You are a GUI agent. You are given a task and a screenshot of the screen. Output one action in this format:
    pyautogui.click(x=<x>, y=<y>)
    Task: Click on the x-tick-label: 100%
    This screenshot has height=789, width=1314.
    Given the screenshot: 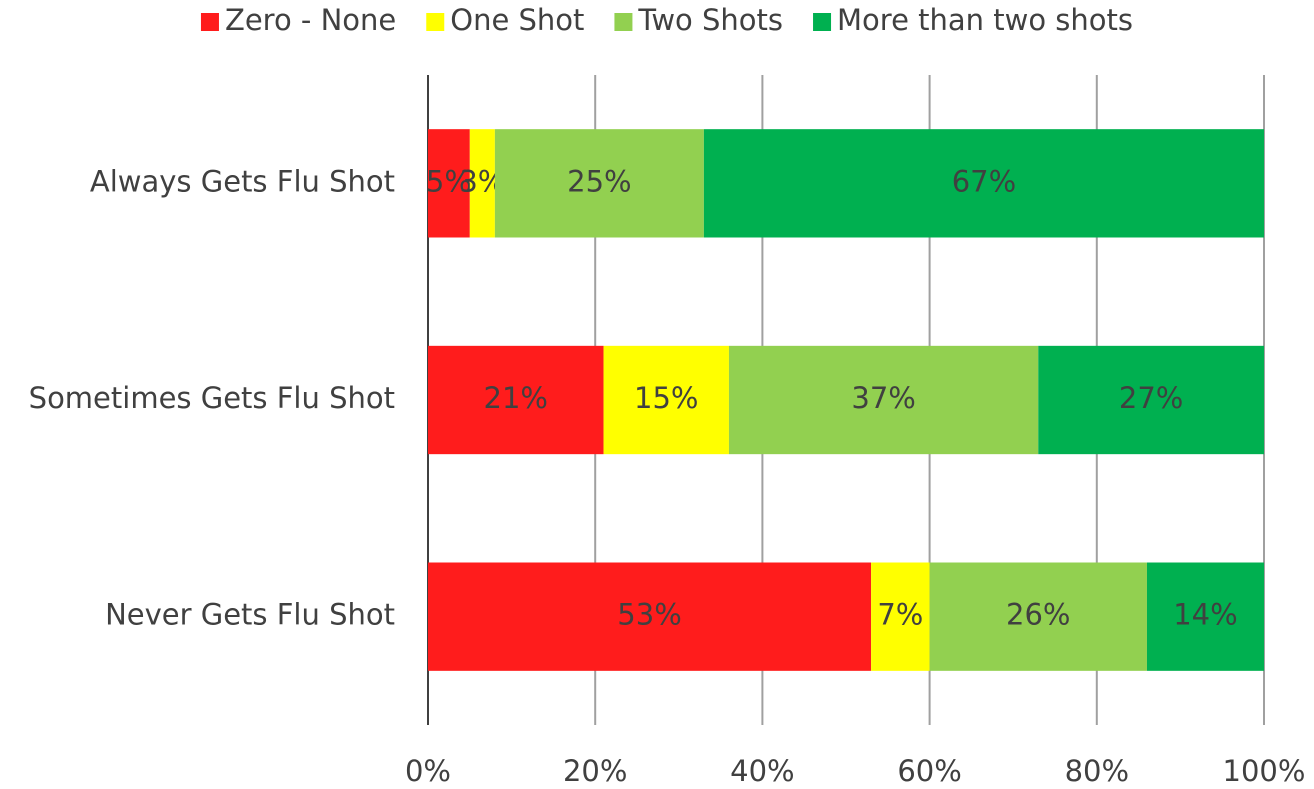 What is the action you would take?
    pyautogui.click(x=1264, y=771)
    